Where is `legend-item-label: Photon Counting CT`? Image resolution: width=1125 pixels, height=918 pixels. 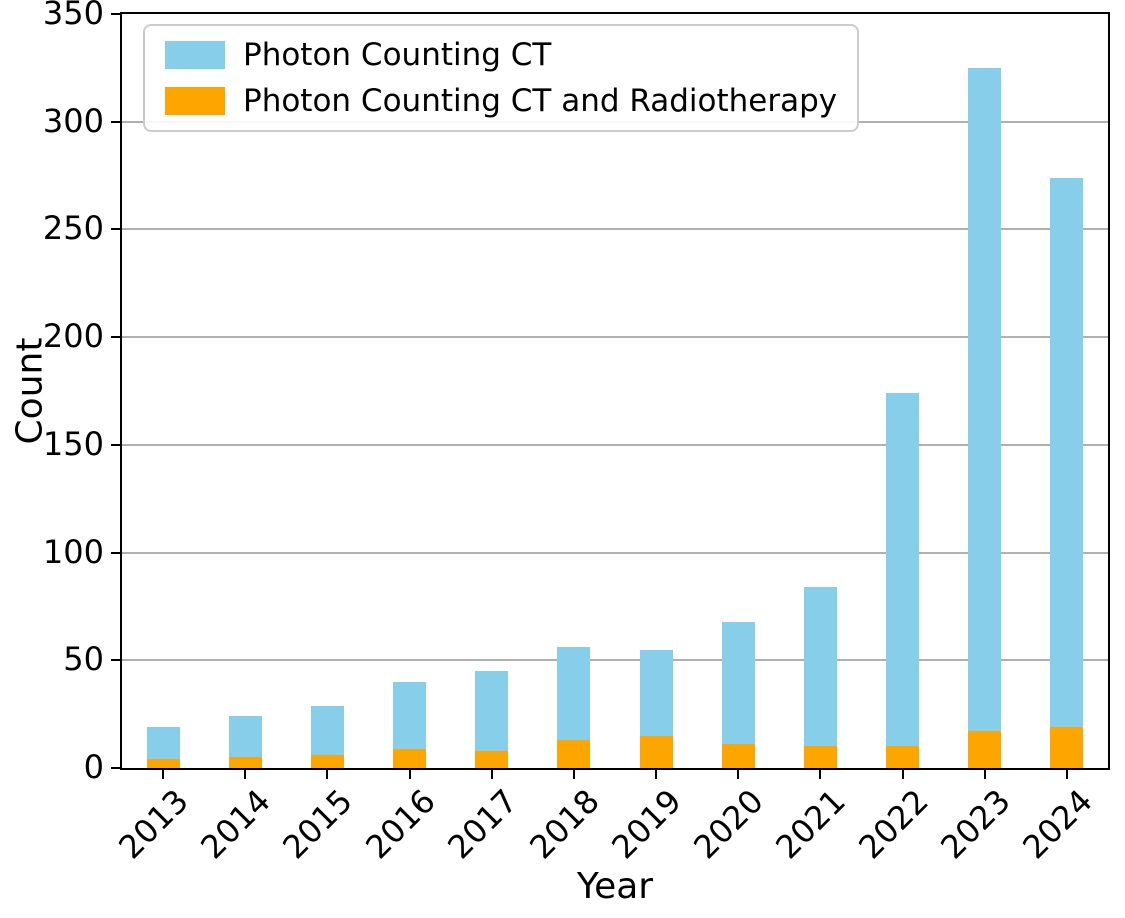
legend-item-label: Photon Counting CT is located at coordinates (397, 55).